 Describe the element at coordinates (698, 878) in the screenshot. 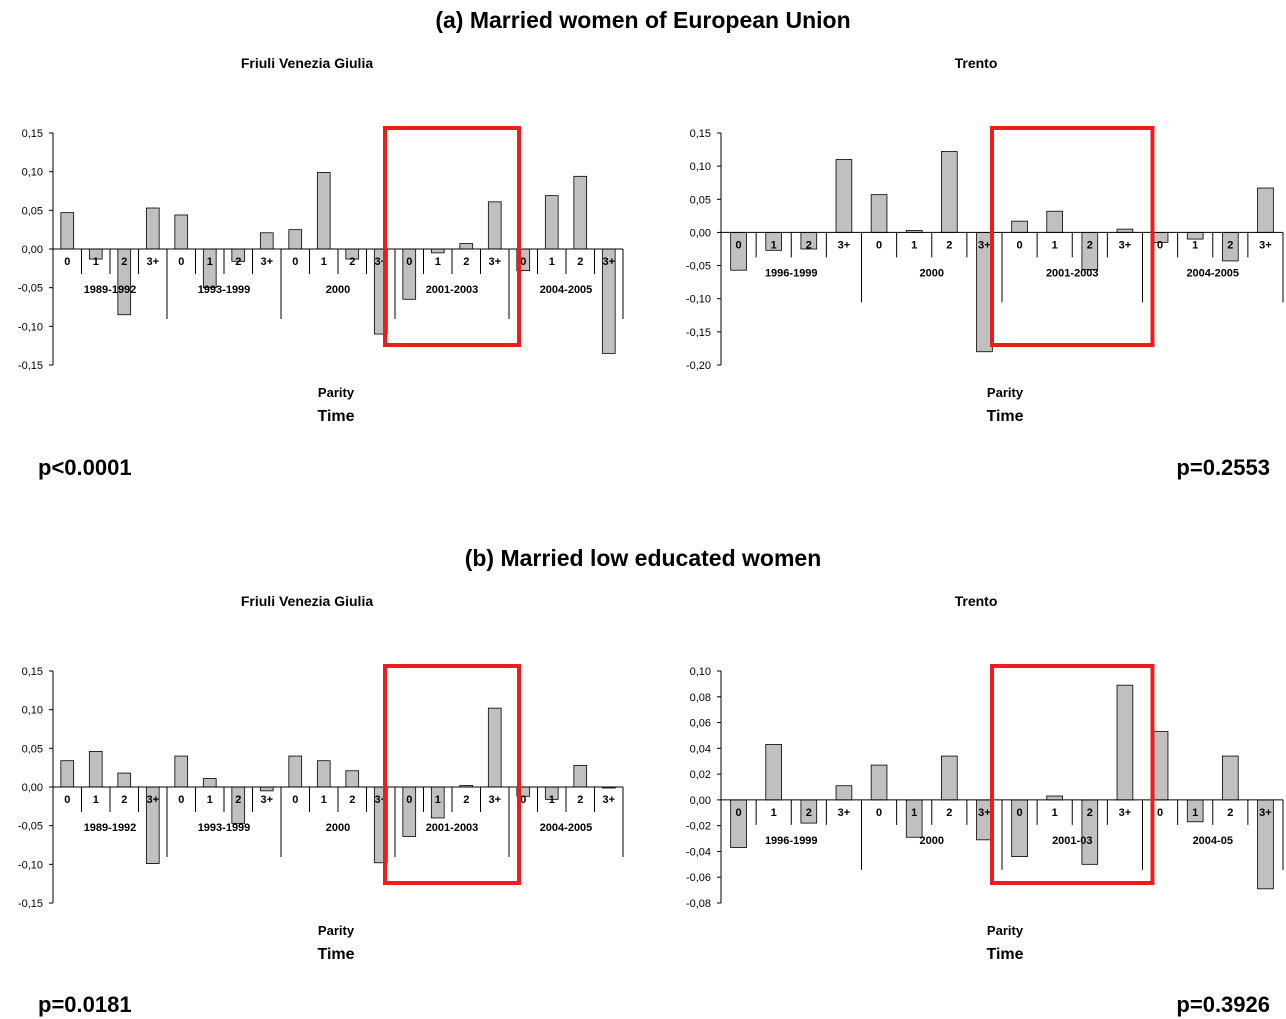

I see `y-tick-label: -0,06` at that location.